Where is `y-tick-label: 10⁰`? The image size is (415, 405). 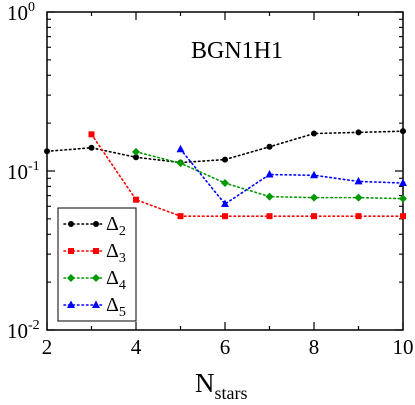 y-tick-label: 10⁰ is located at coordinates (21, 12).